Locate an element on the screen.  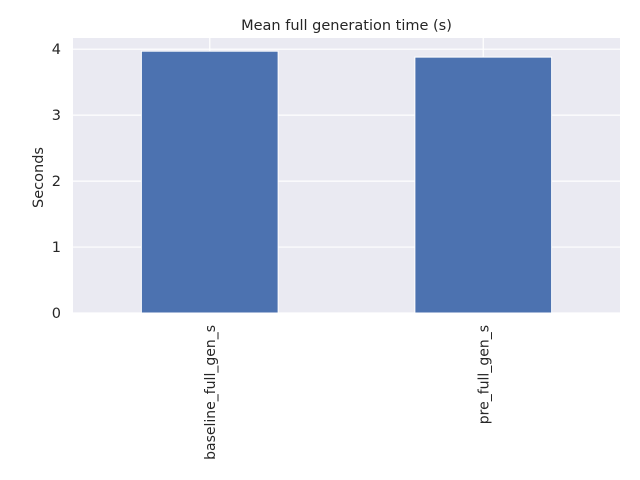
y-tick-label: 3 is located at coordinates (56, 116).